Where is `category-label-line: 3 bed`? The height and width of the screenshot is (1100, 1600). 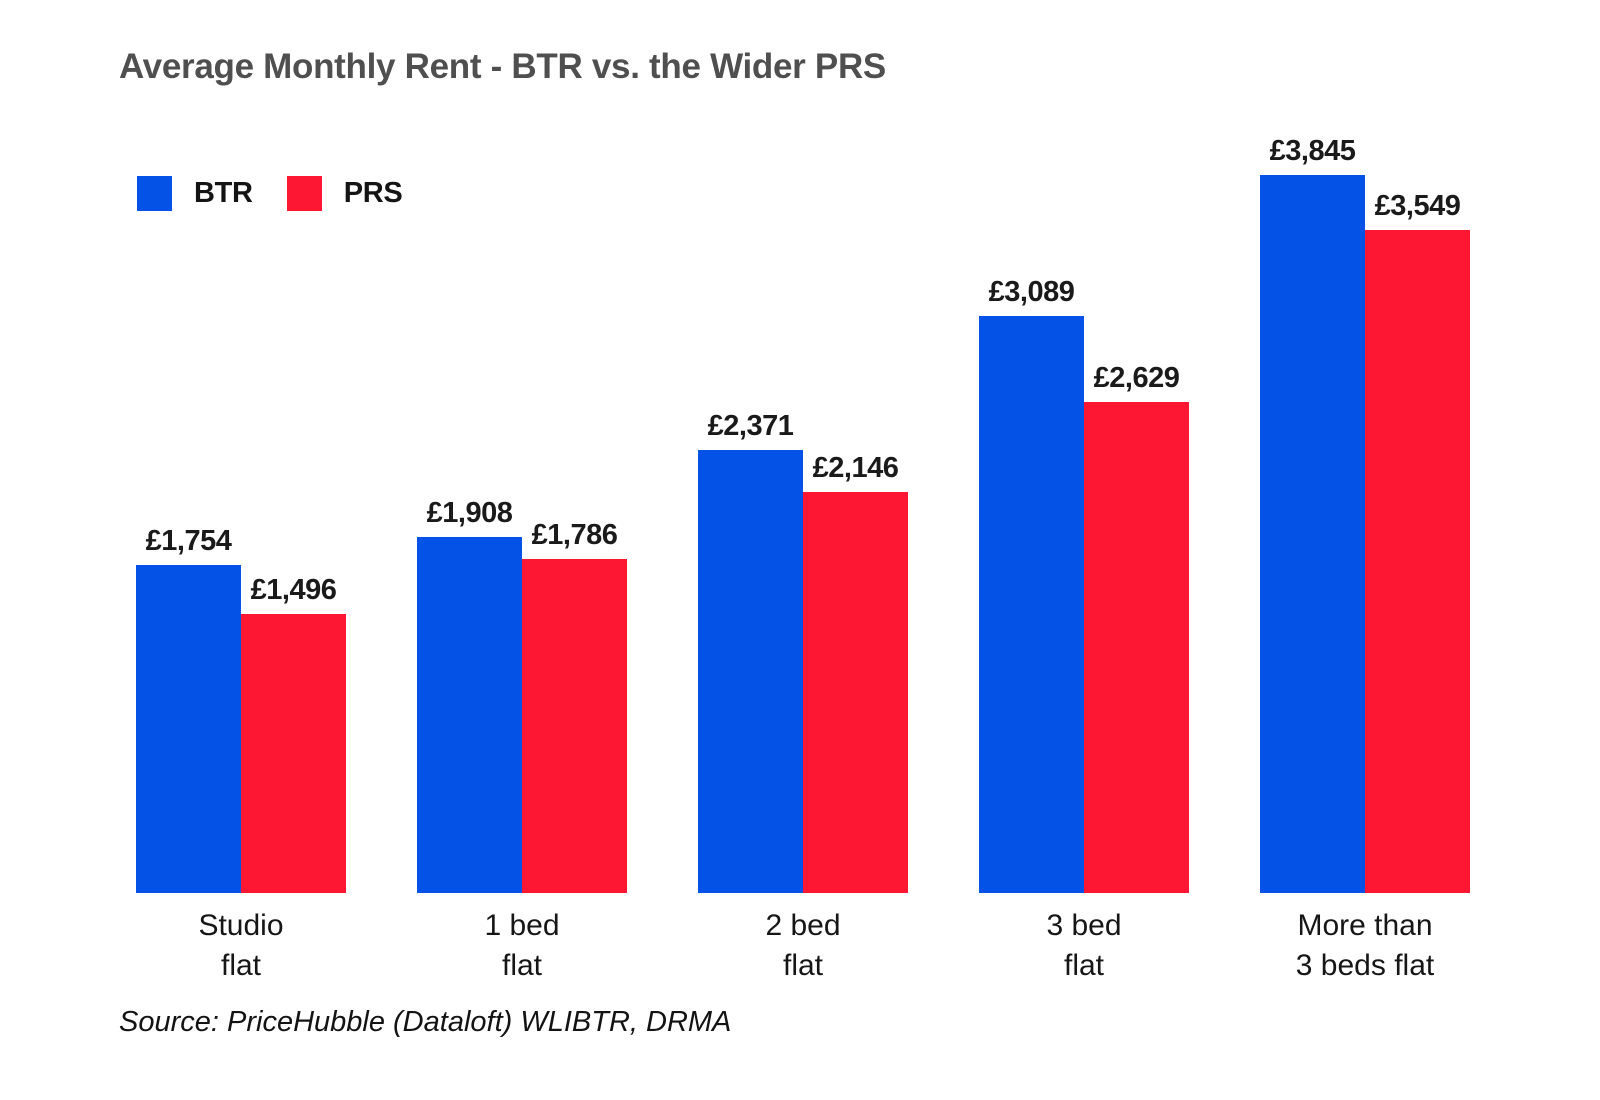 category-label-line: 3 bed is located at coordinates (1084, 925).